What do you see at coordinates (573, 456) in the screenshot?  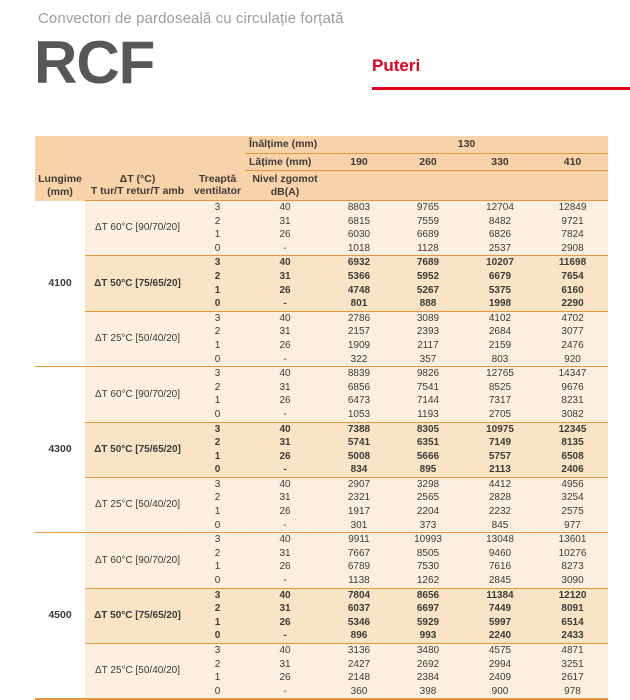 I see `power-value-cell: 6508` at bounding box center [573, 456].